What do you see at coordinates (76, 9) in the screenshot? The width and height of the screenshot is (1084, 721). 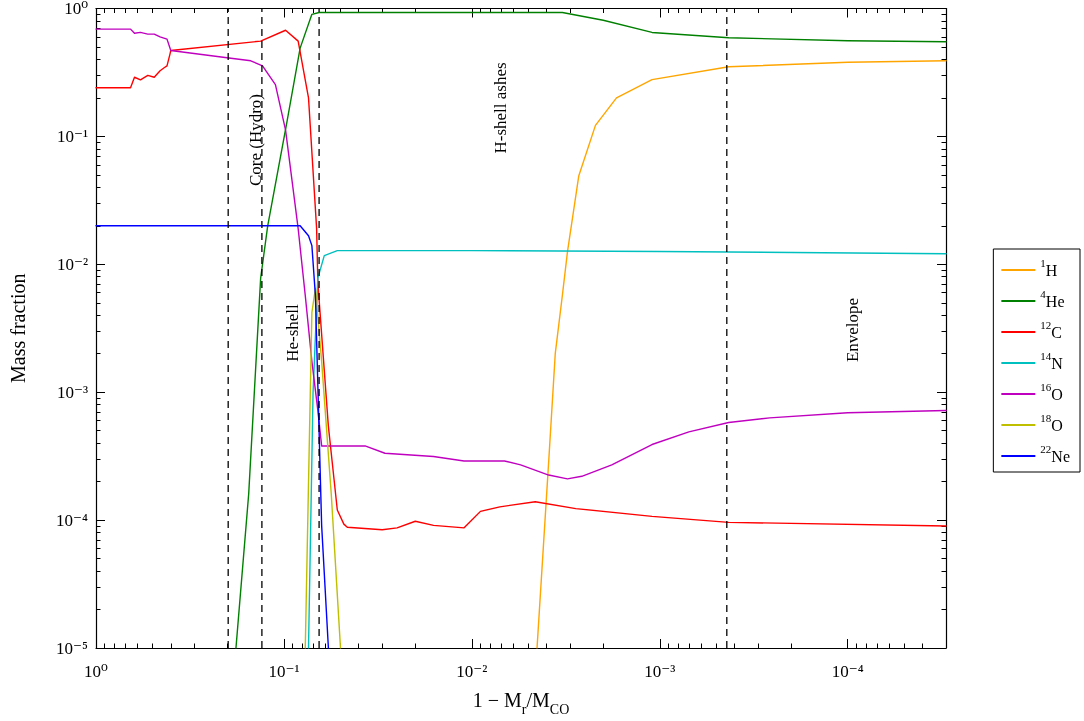 I see `y-tick-label: 10⁰` at bounding box center [76, 9].